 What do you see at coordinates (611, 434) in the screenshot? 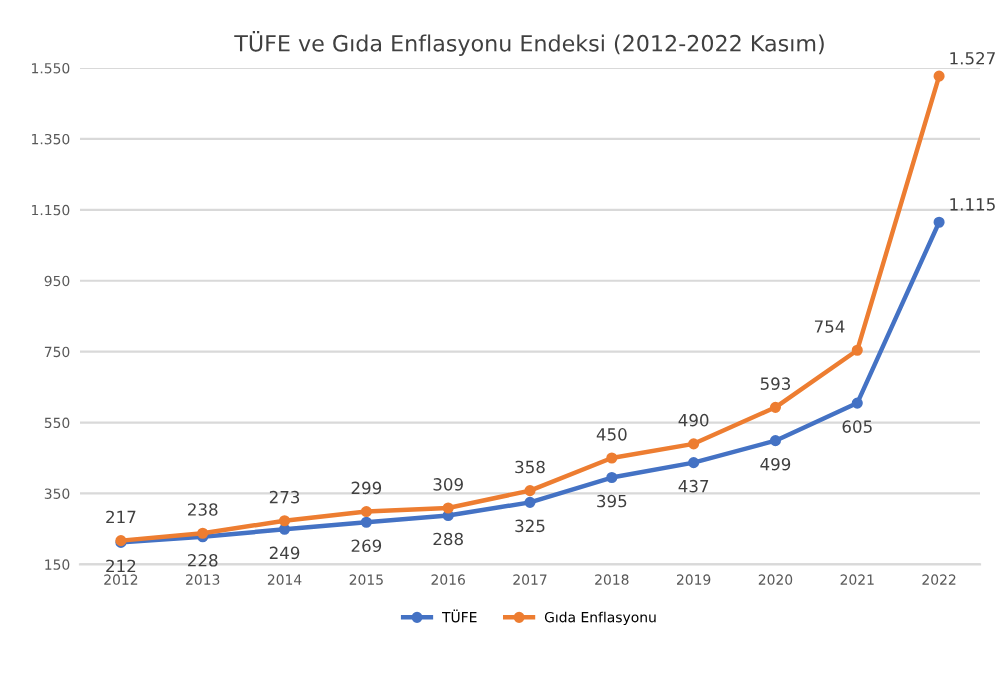
I see `data-label: 450` at bounding box center [611, 434].